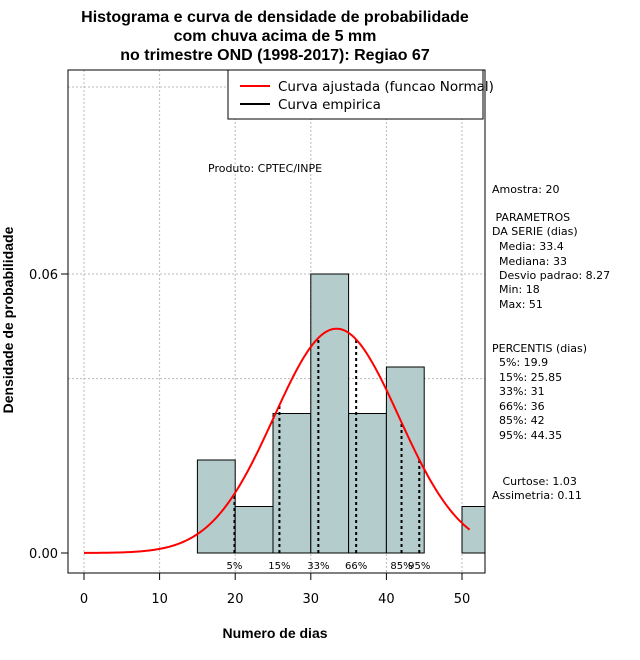 The height and width of the screenshot is (660, 640). Describe the element at coordinates (518, 420) in the screenshot. I see `stats-p85: 85%: 42` at that location.